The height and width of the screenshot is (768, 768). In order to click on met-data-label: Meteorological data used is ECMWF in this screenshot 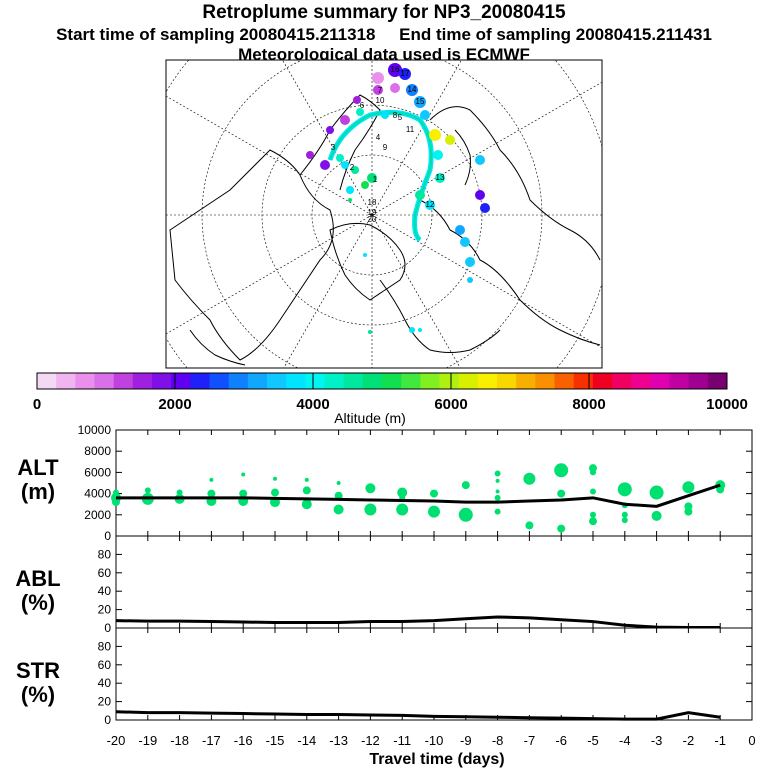, I will do `click(384, 54)`.